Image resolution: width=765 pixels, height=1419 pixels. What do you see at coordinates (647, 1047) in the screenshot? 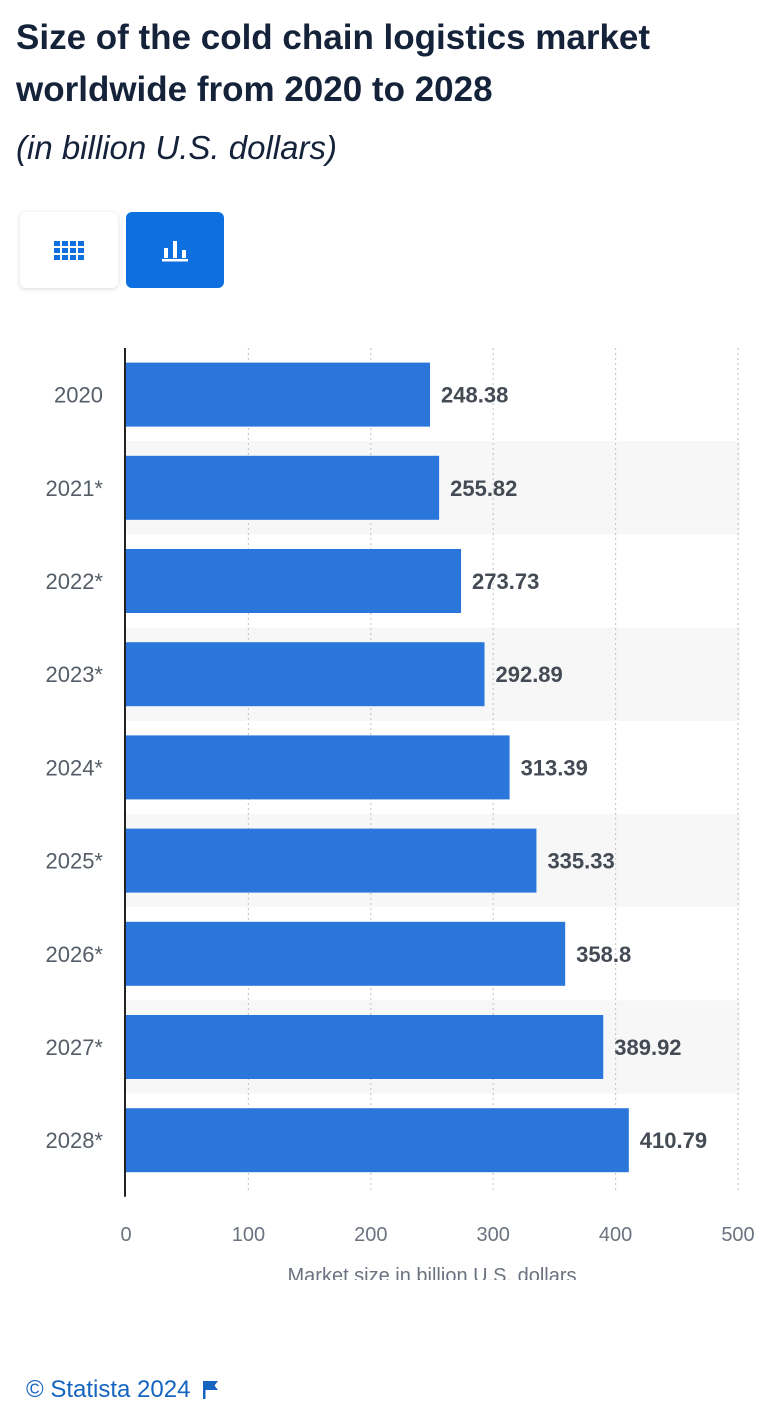
I see `value-label: 389.92` at bounding box center [647, 1047].